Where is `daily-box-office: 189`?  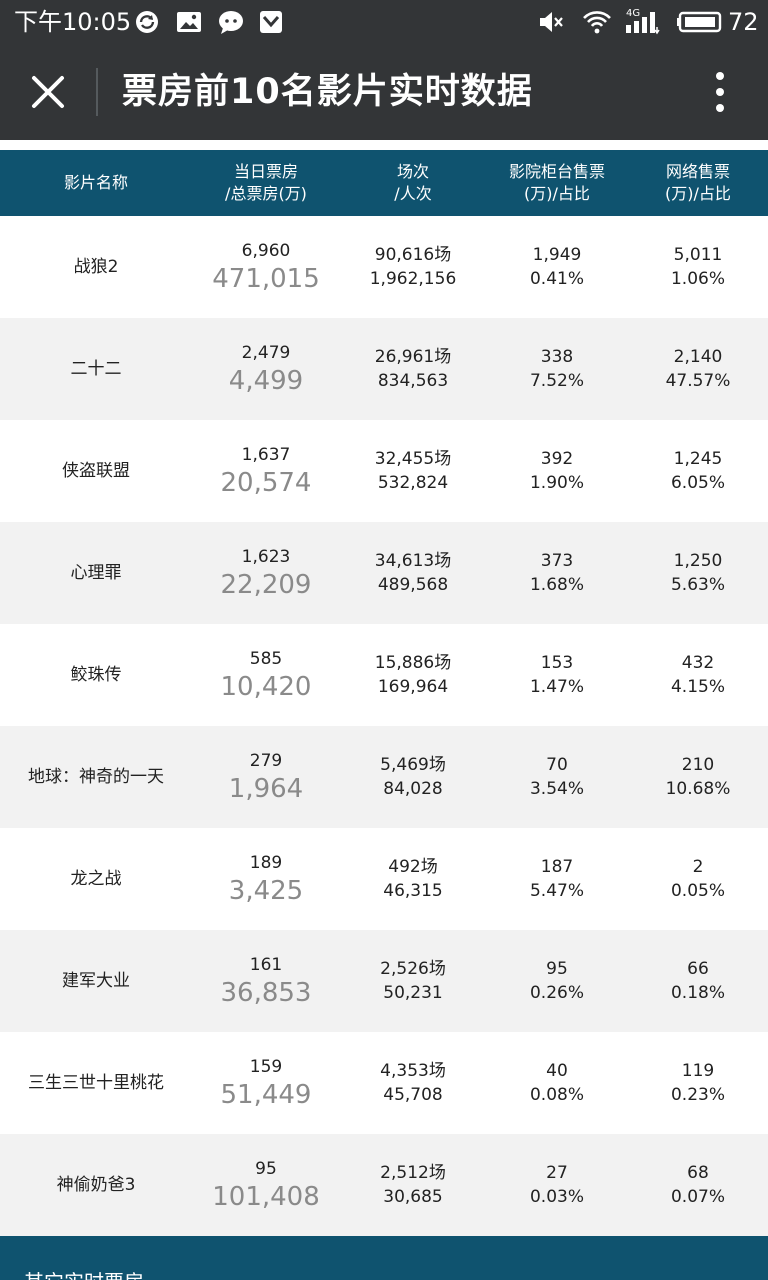 daily-box-office: 189 is located at coordinates (266, 863).